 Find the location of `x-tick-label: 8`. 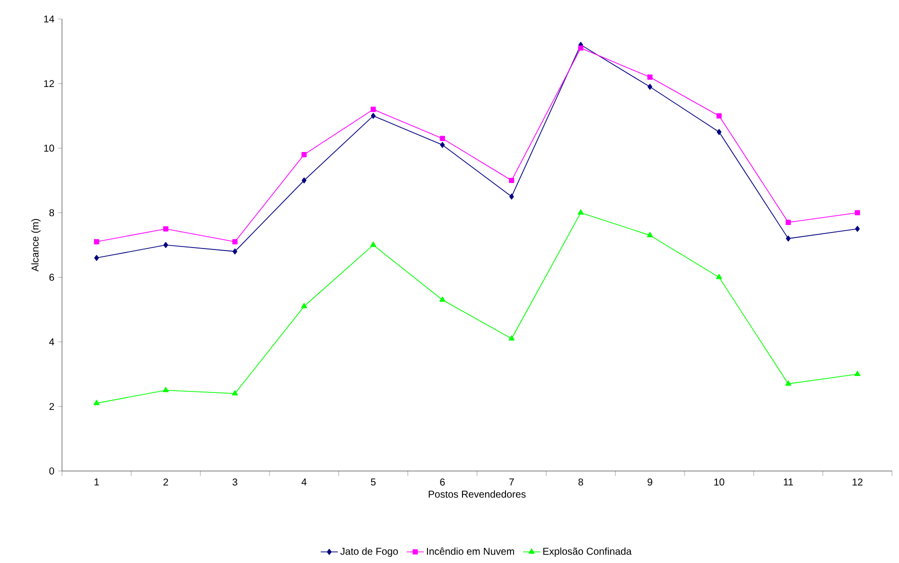

x-tick-label: 8 is located at coordinates (581, 482).